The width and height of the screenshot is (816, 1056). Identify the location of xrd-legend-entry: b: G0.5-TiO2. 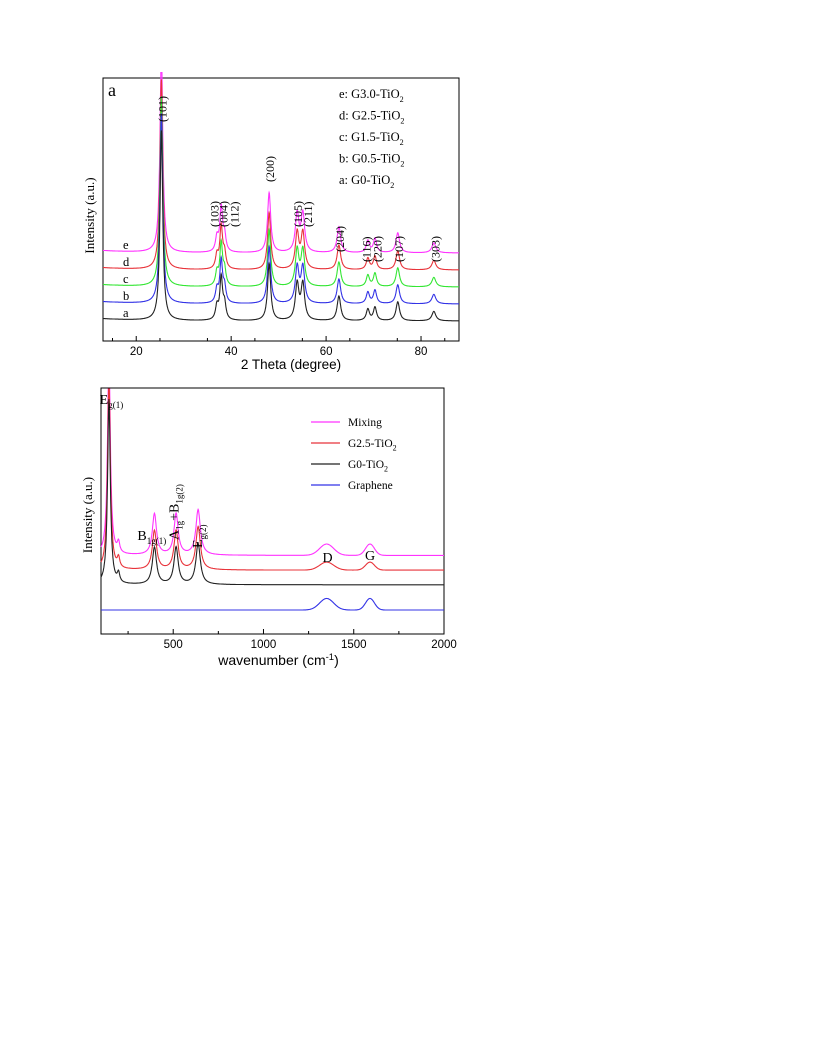
(371, 160).